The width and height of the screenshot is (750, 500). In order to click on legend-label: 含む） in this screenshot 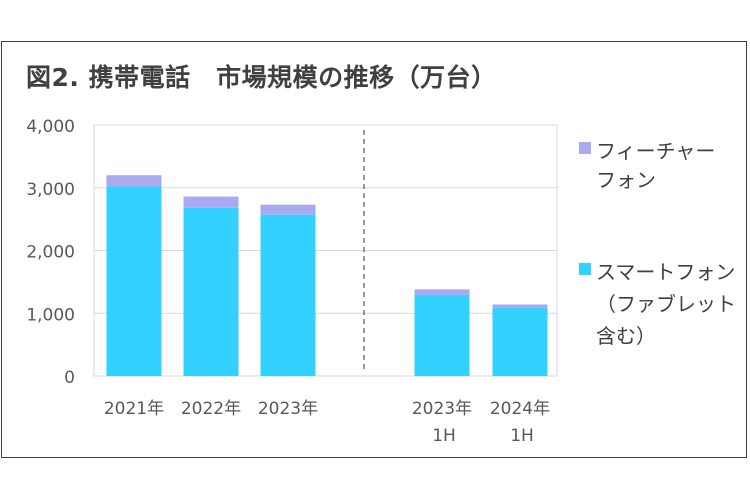, I will do `click(626, 336)`.